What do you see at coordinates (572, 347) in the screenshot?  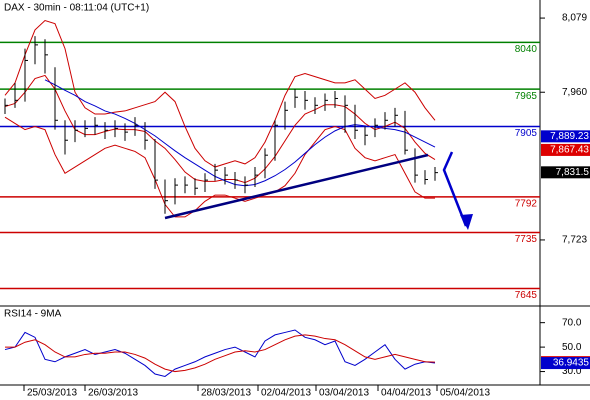 I see `y-tick-label: 50.0` at bounding box center [572, 347].